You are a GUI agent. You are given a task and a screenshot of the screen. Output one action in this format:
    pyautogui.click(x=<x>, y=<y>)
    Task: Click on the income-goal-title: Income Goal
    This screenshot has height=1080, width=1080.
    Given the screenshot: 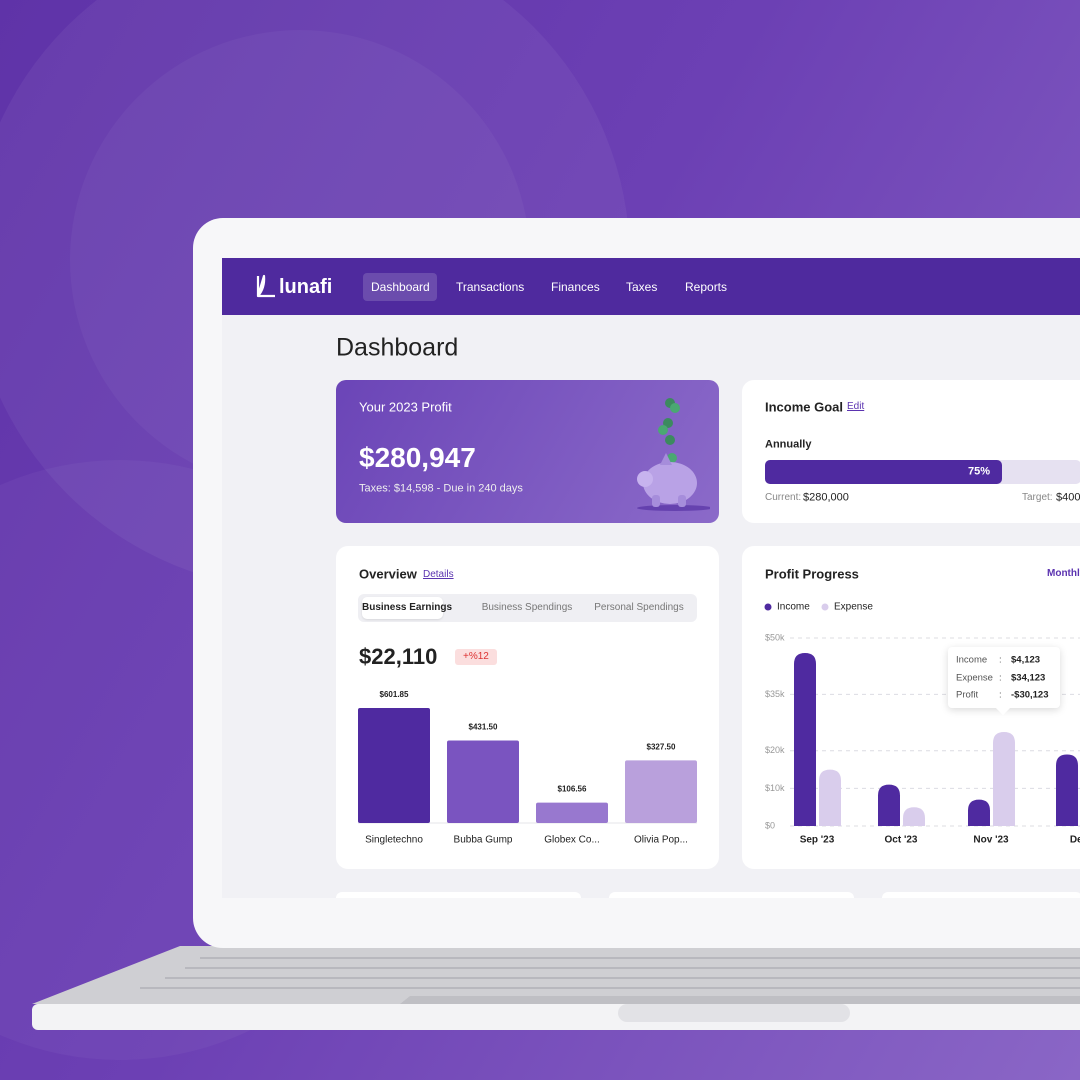 What is the action you would take?
    pyautogui.click(x=804, y=407)
    